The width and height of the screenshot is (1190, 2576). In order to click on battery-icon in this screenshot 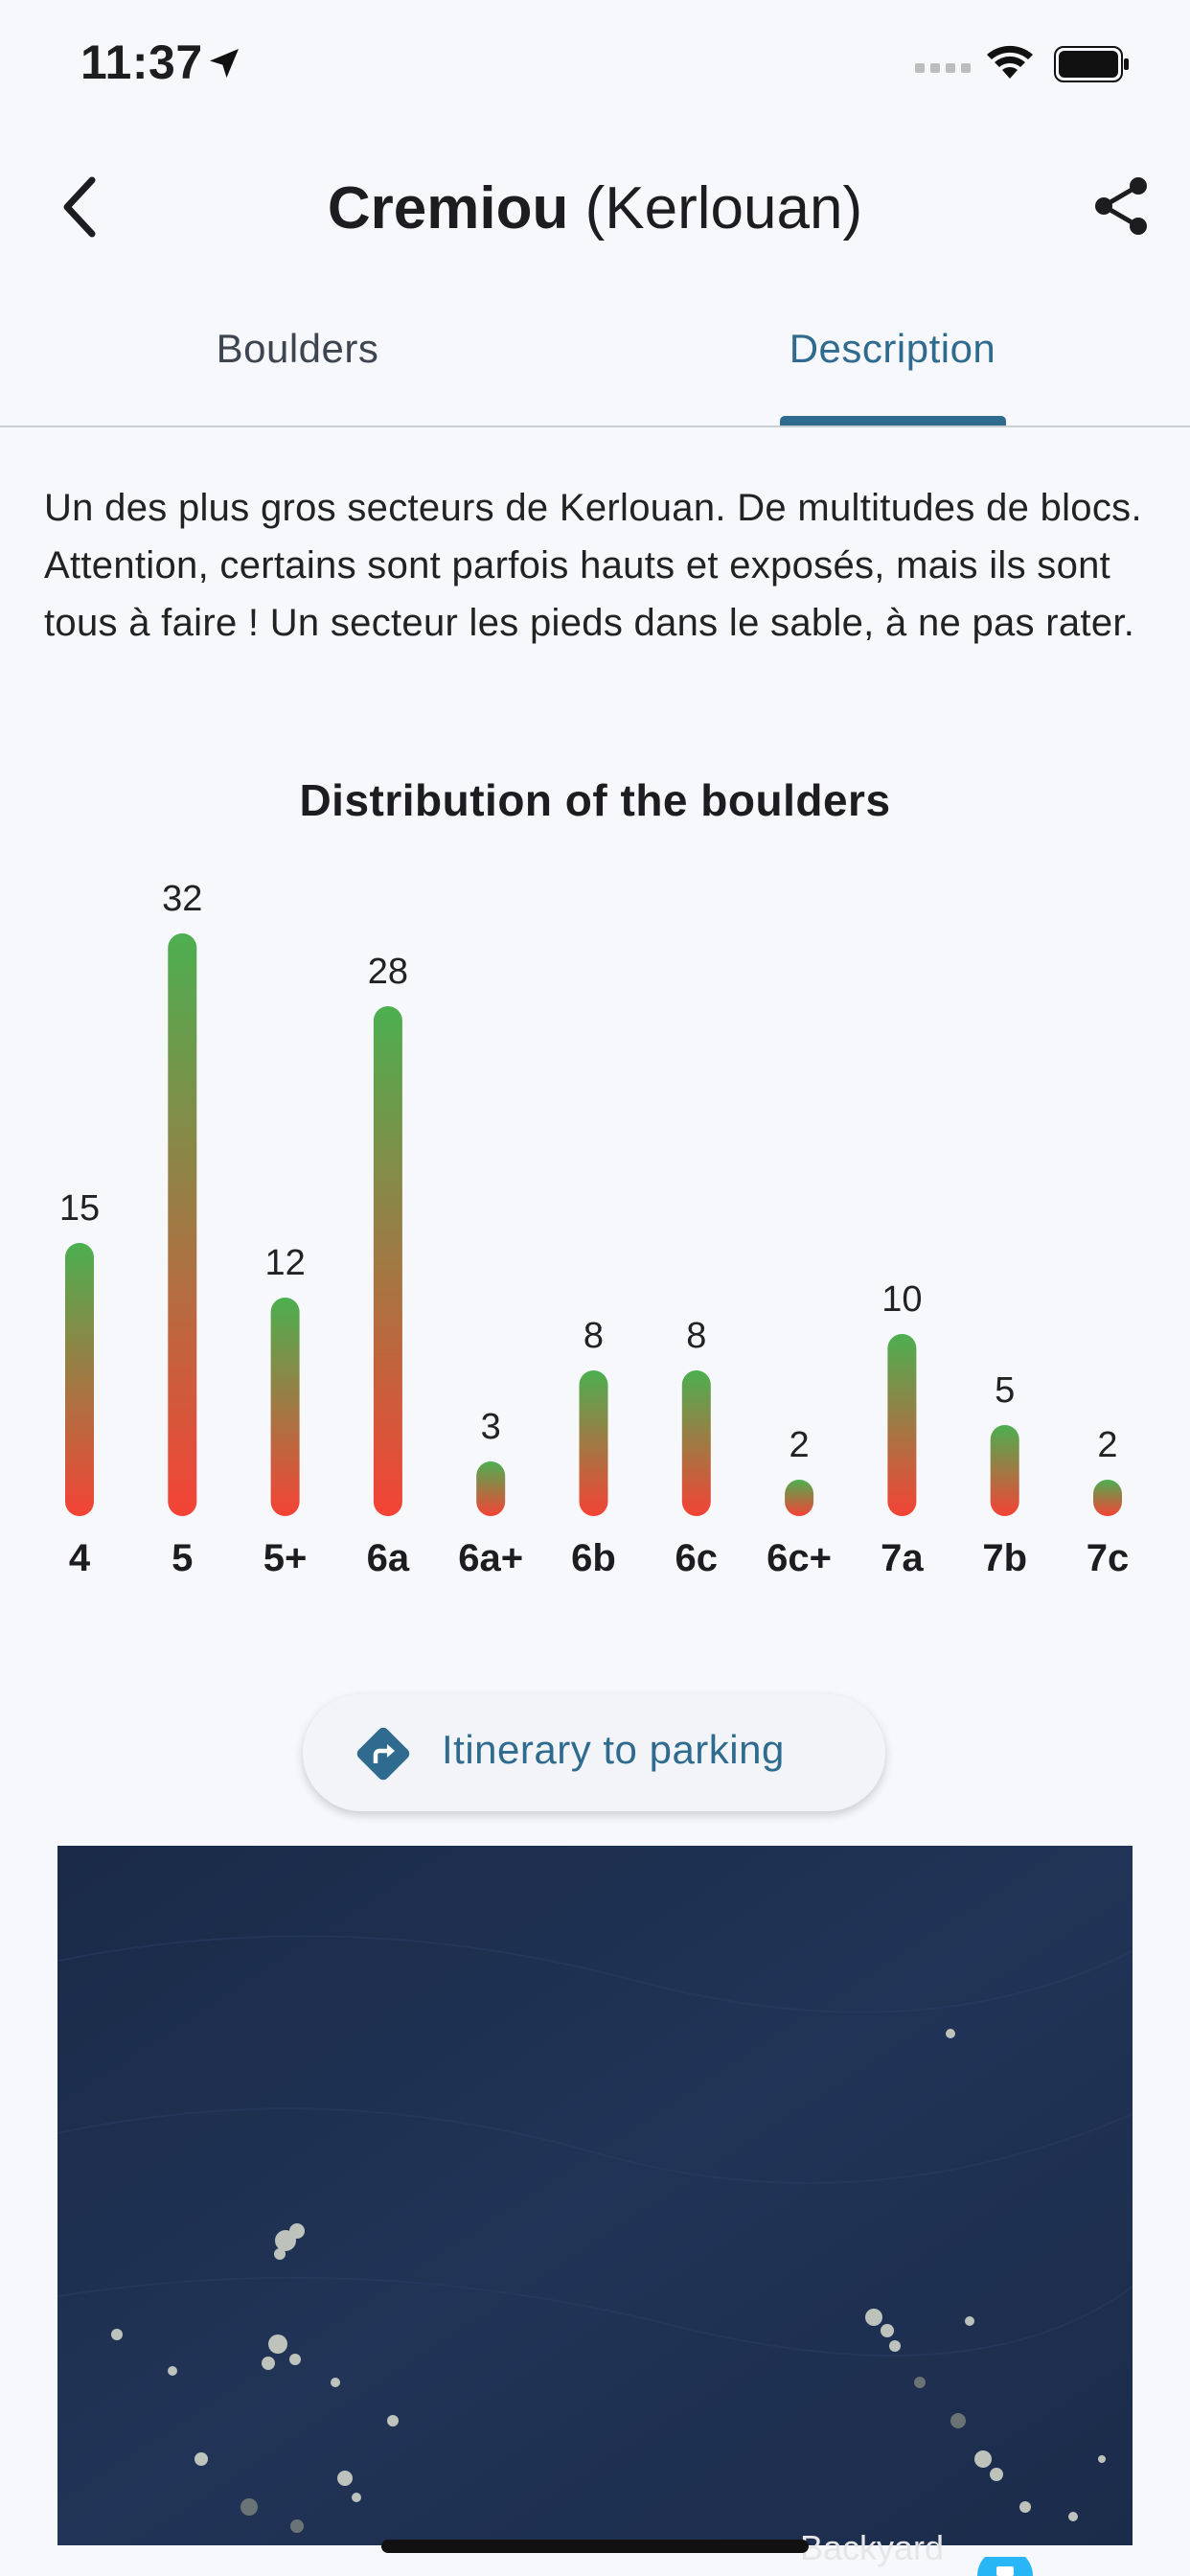, I will do `click(1092, 64)`.